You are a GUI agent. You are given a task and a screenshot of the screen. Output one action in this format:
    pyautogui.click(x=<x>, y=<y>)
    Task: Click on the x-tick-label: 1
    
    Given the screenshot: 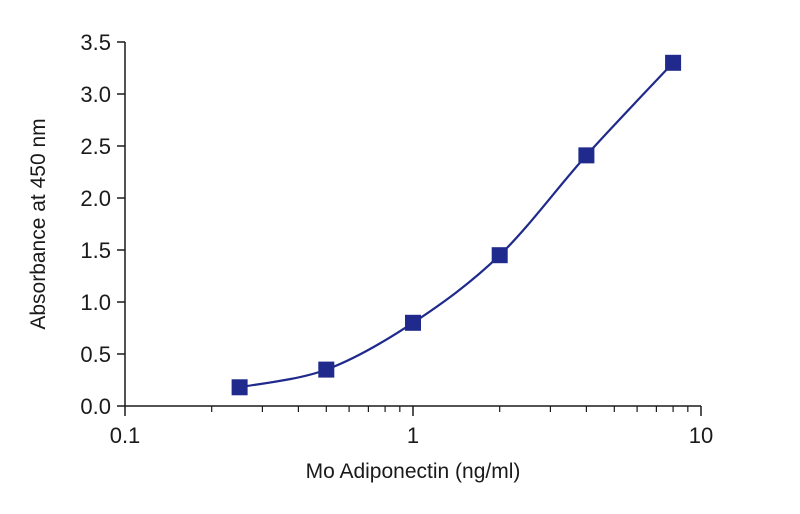 What is the action you would take?
    pyautogui.click(x=413, y=435)
    